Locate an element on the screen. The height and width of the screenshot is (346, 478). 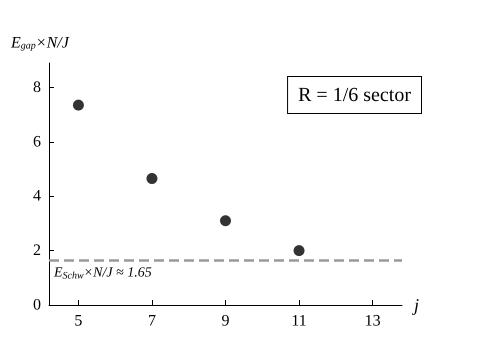
x-axis-title: j is located at coordinates (416, 305).